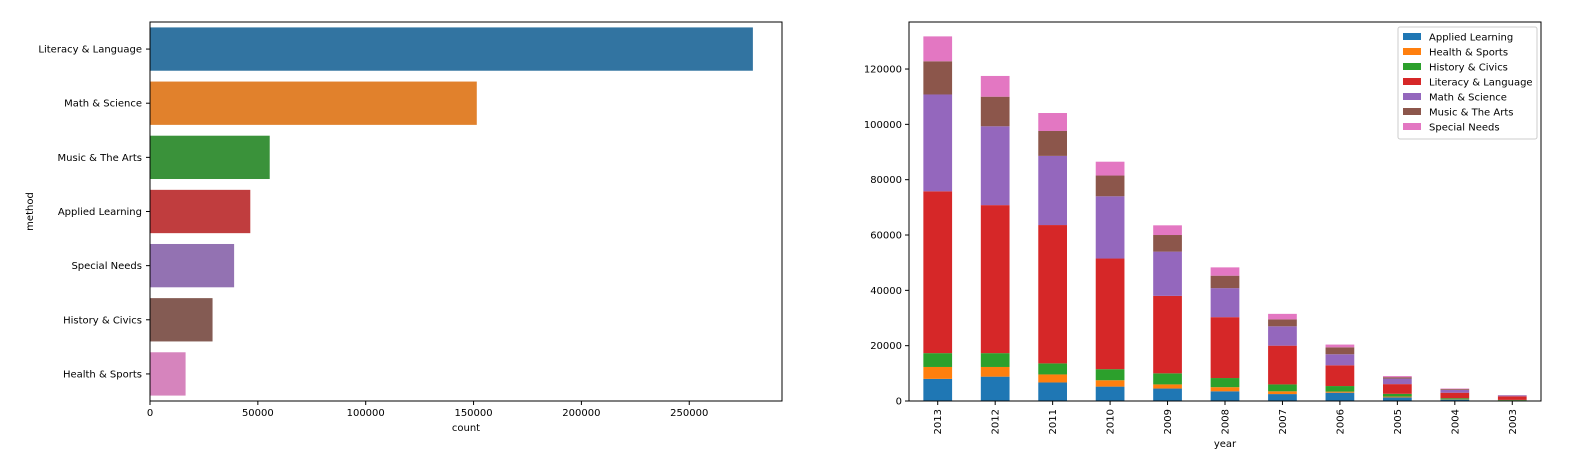 The height and width of the screenshot is (458, 1571). Describe the element at coordinates (103, 104) in the screenshot. I see `y-tick-label: Math & Science` at that location.